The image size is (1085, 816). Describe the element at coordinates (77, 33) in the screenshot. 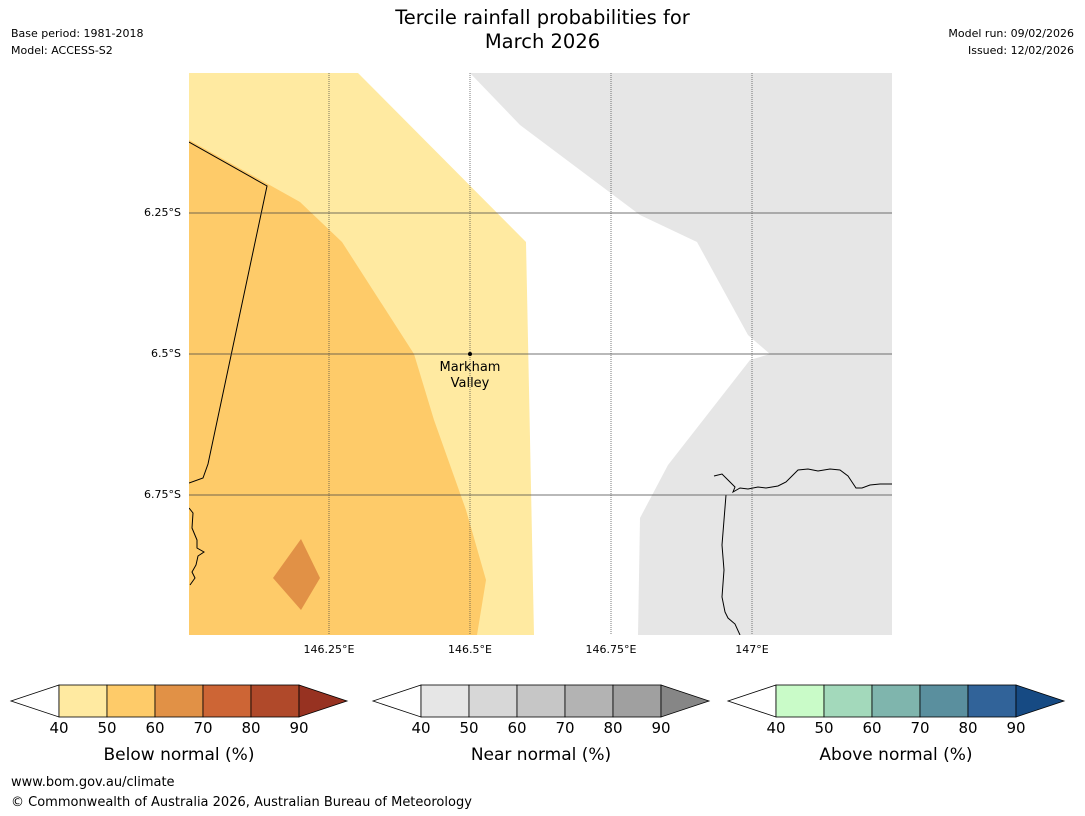

I see `base-period: Base period: 1981-2018` at that location.